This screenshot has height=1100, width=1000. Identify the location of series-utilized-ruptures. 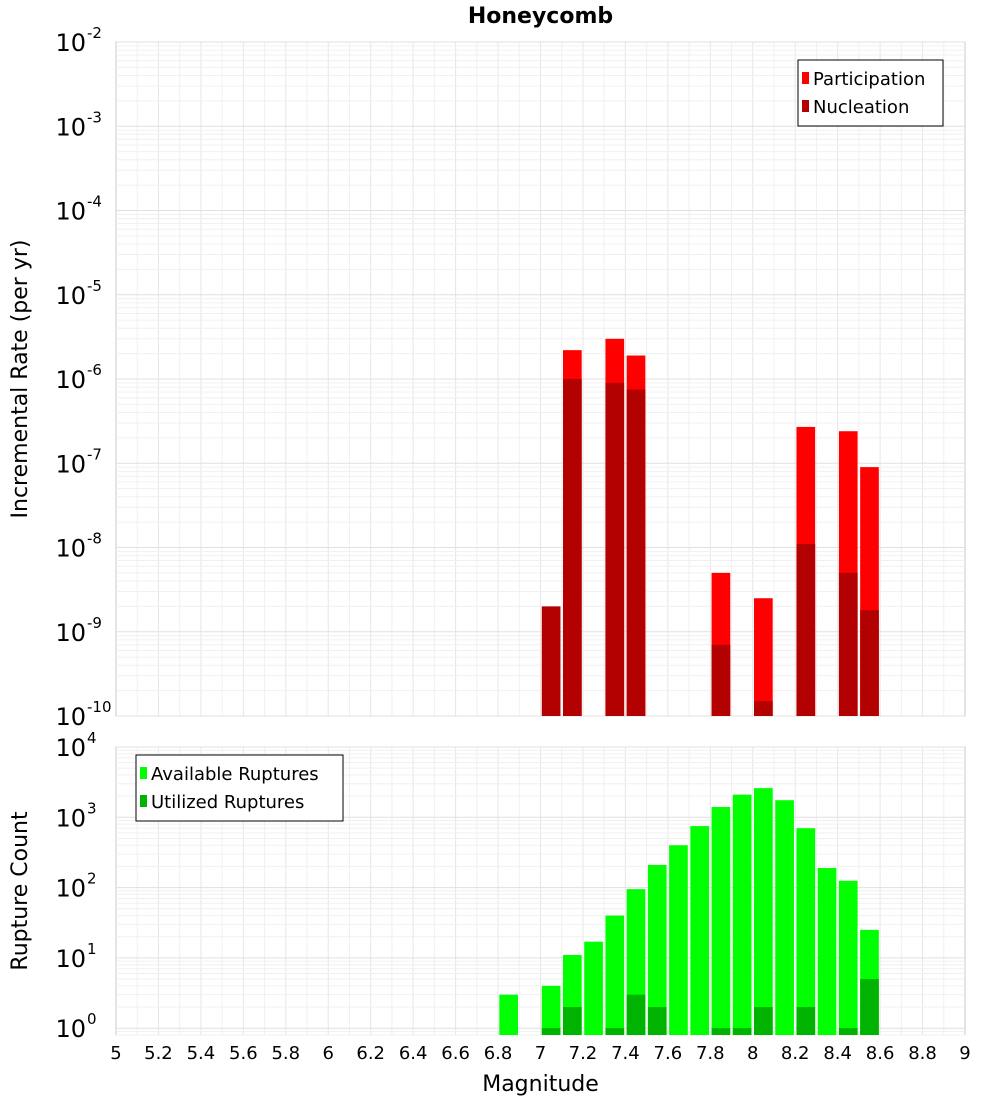
(710, 1007).